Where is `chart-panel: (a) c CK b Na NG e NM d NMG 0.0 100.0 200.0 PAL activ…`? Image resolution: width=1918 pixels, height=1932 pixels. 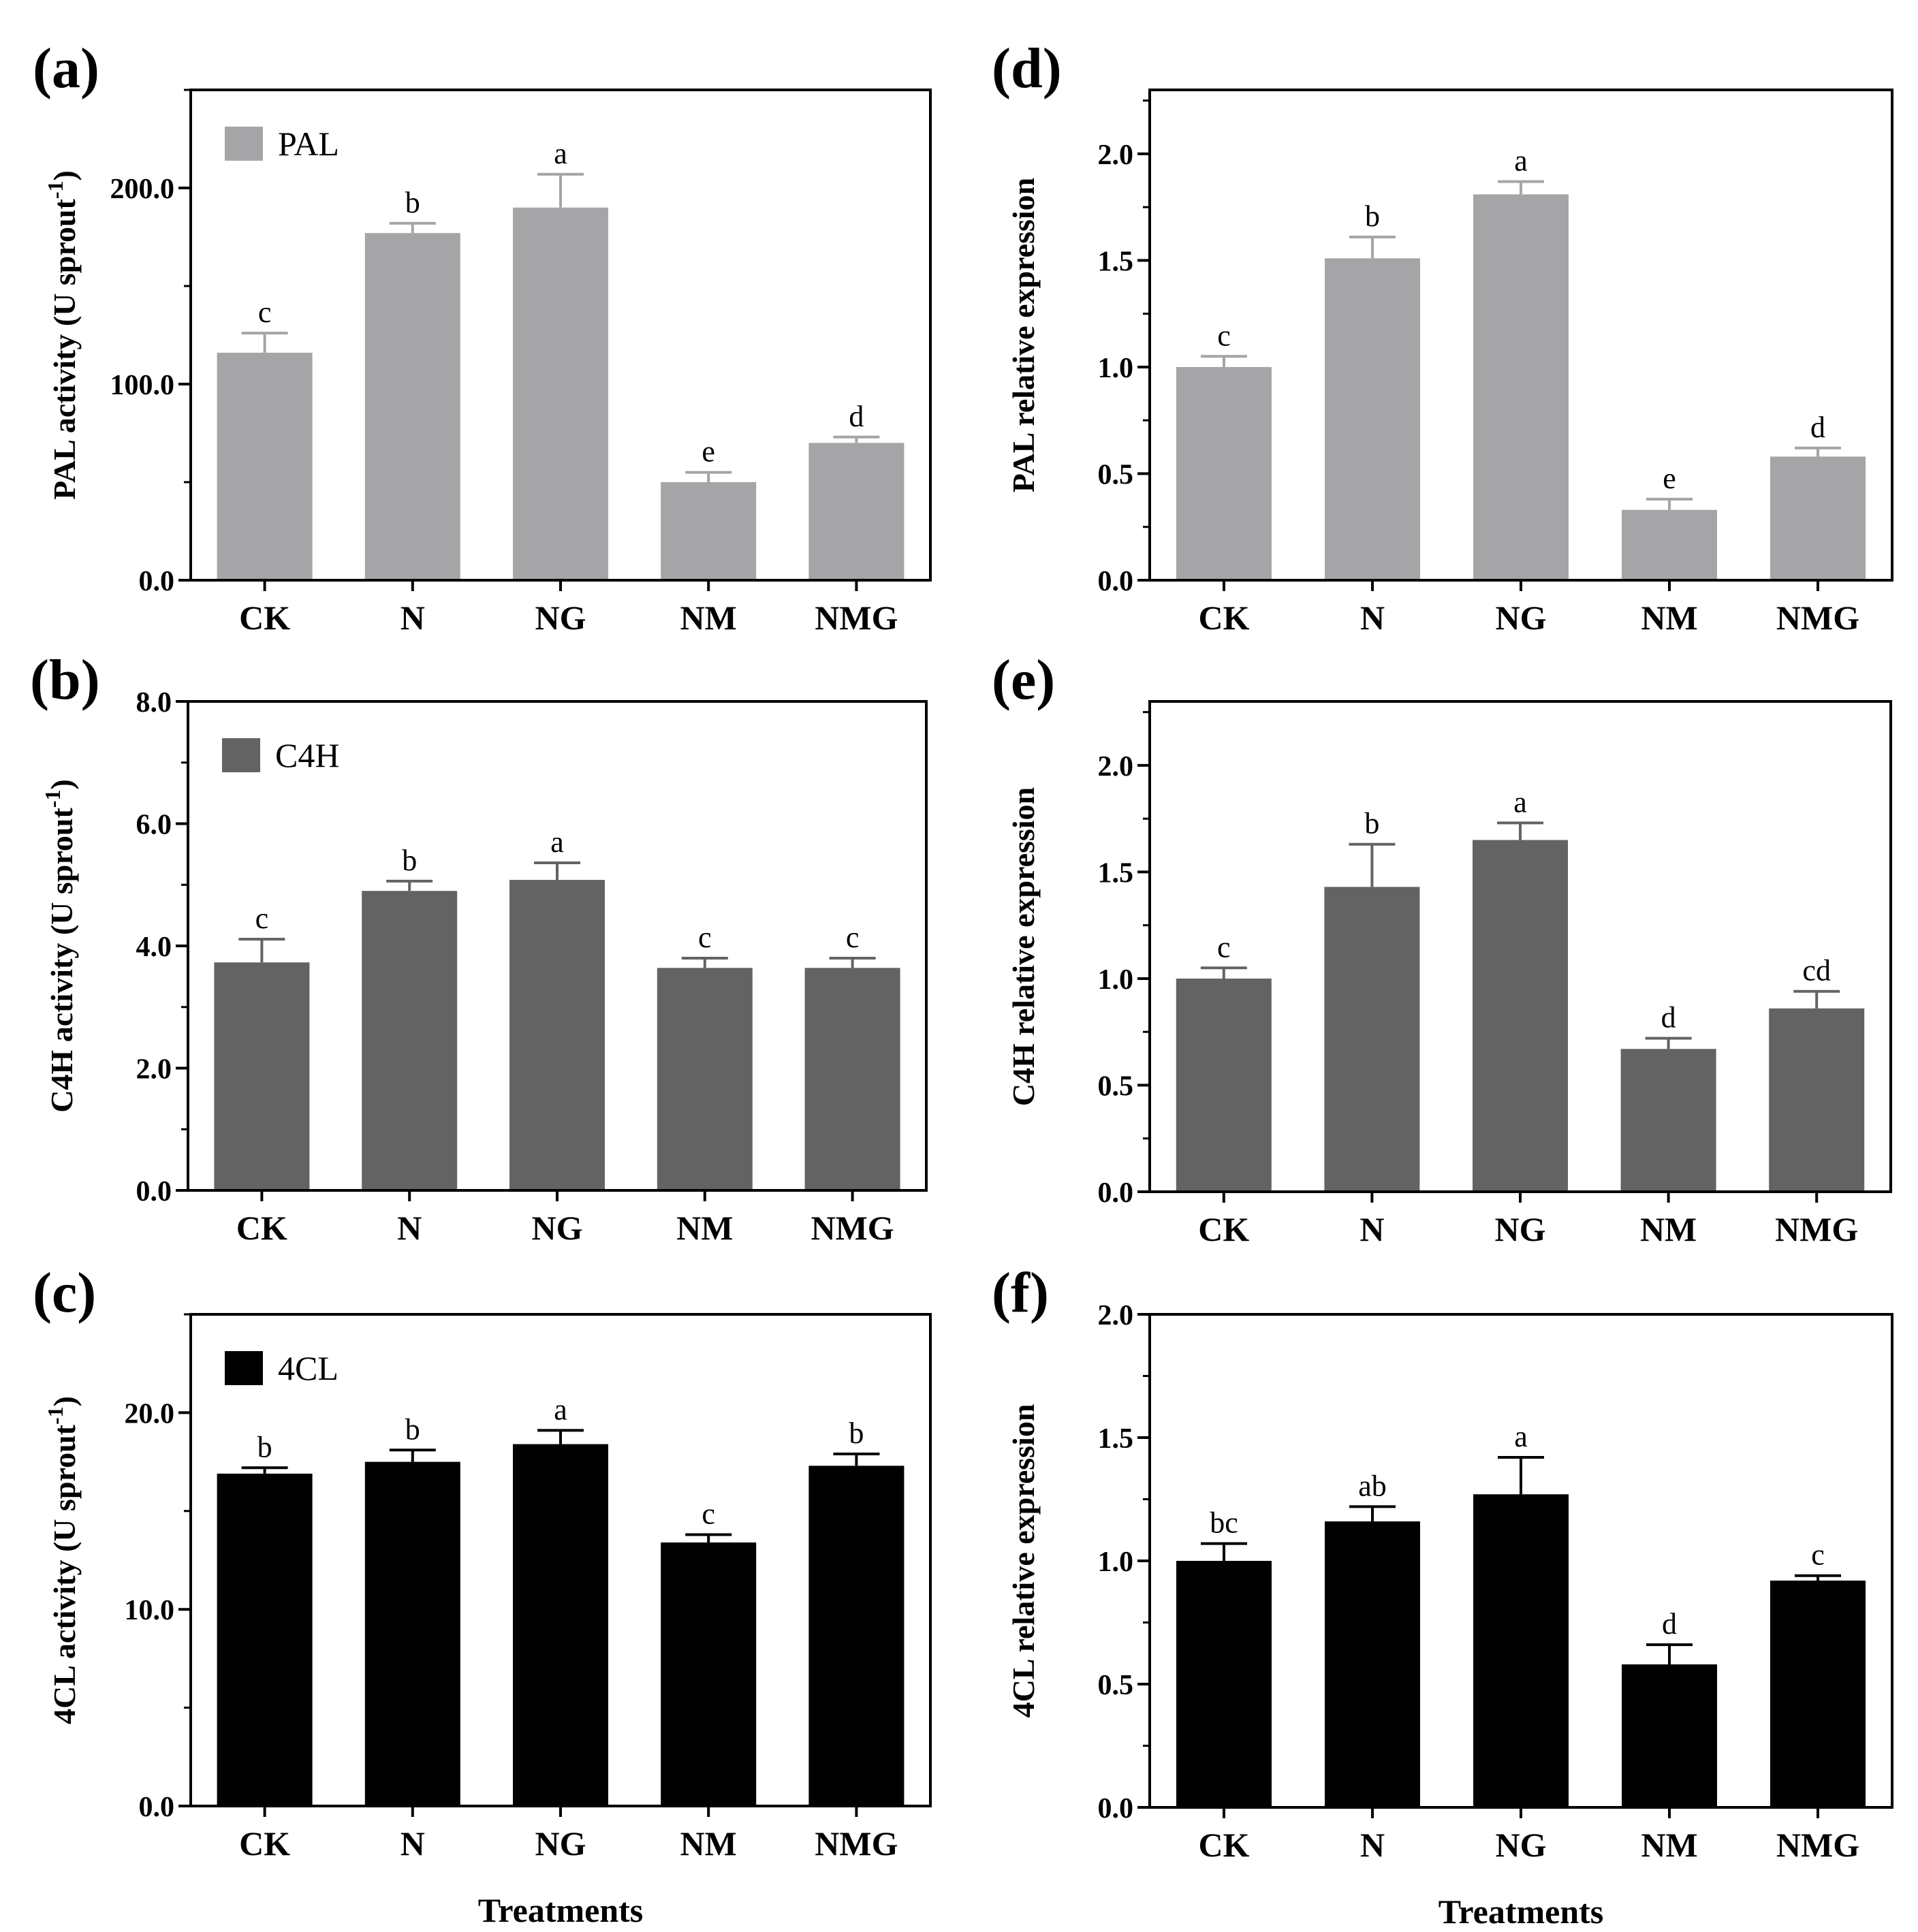 chart-panel: (a) c CK b Na NG e NM d NMG 0.0 100.0 200.0 PAL activ… is located at coordinates (482, 337).